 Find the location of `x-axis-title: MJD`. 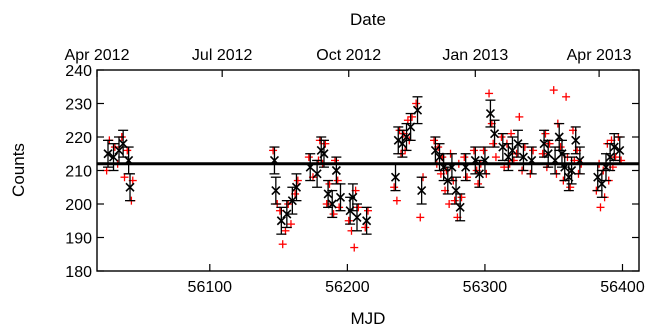

x-axis-title: MJD is located at coordinates (368, 318).